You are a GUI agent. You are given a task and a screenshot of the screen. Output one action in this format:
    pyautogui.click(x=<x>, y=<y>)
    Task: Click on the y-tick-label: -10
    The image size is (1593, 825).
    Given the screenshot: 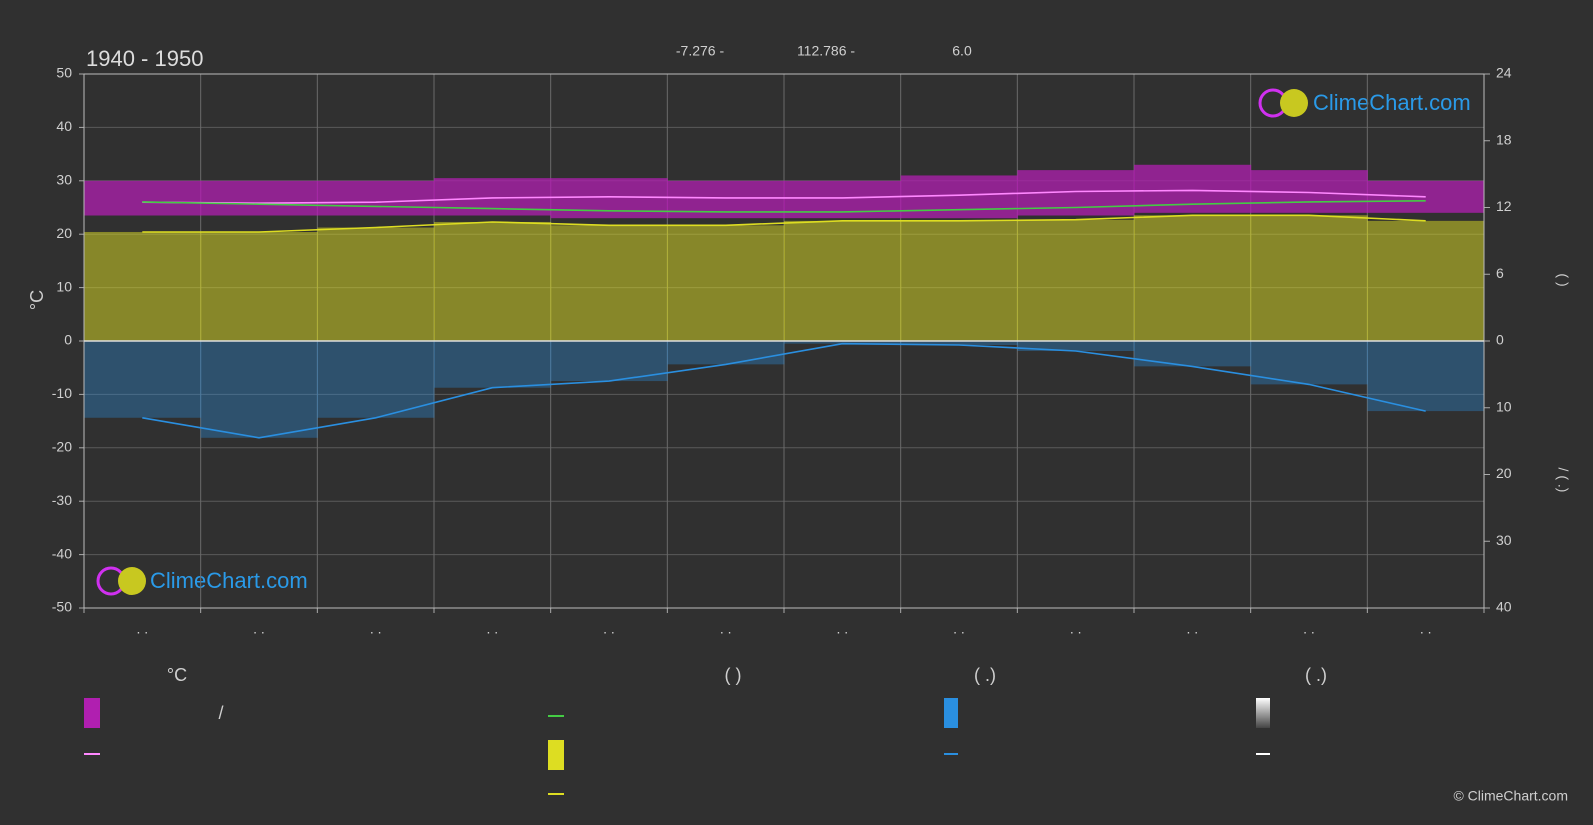 What is the action you would take?
    pyautogui.click(x=62, y=393)
    